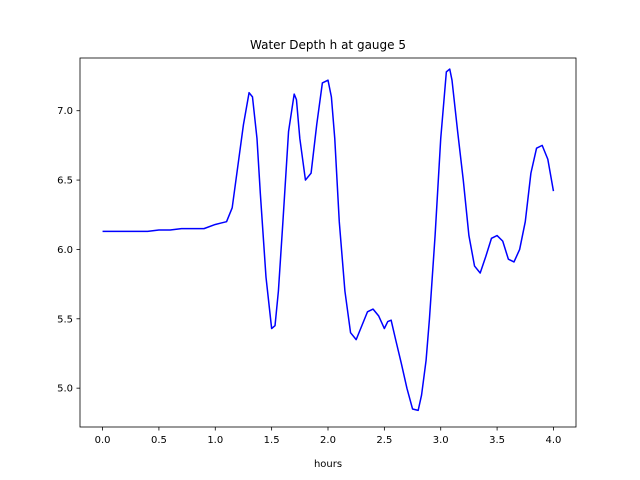  What do you see at coordinates (441, 440) in the screenshot?
I see `x-tick-label: 3.0` at bounding box center [441, 440].